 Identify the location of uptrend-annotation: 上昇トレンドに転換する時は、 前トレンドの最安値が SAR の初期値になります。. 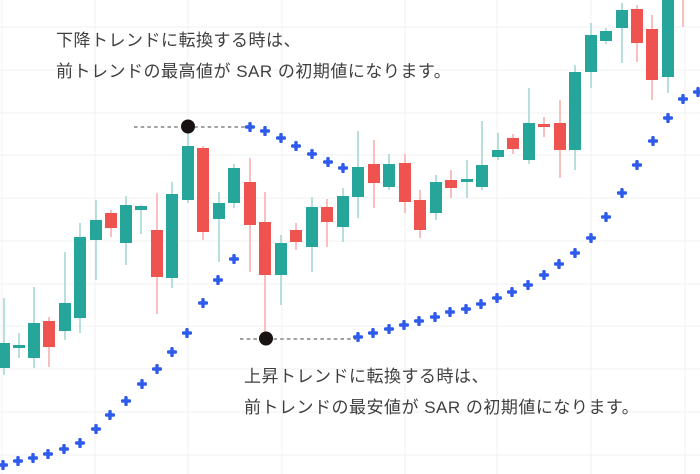
(441, 392).